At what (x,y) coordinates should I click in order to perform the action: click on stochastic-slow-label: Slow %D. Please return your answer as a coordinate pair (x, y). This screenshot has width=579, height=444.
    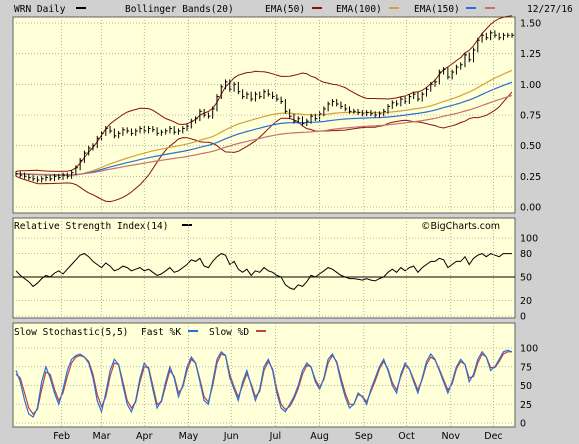
    Looking at the image, I should click on (229, 332).